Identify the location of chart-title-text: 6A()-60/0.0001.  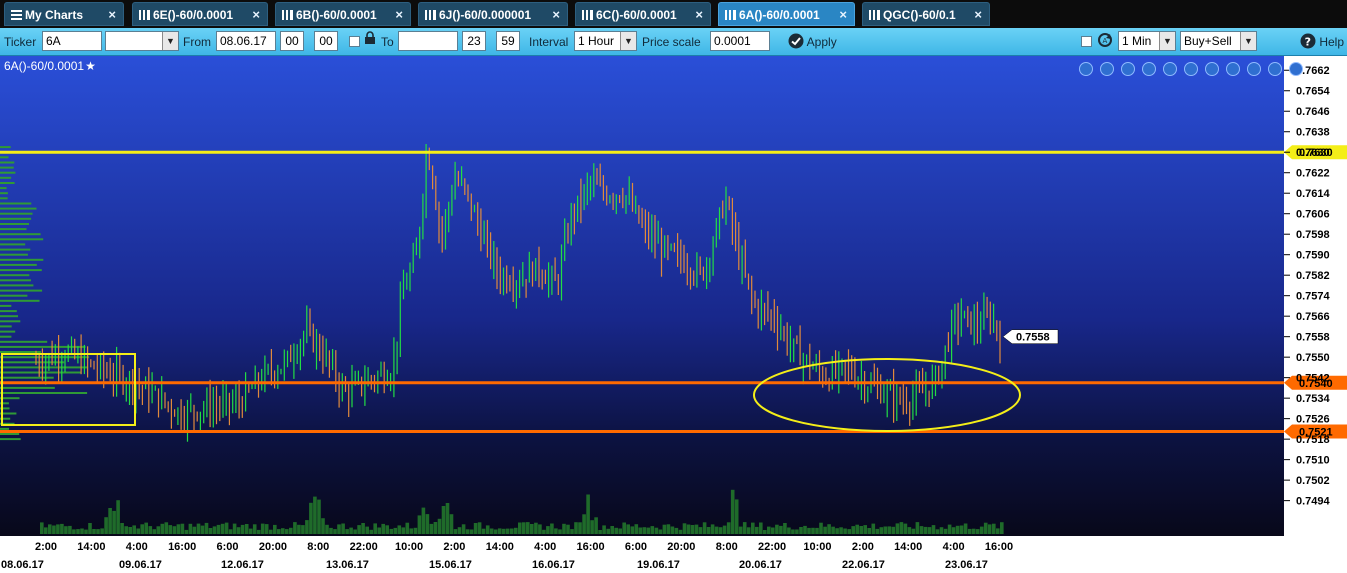
(44, 66).